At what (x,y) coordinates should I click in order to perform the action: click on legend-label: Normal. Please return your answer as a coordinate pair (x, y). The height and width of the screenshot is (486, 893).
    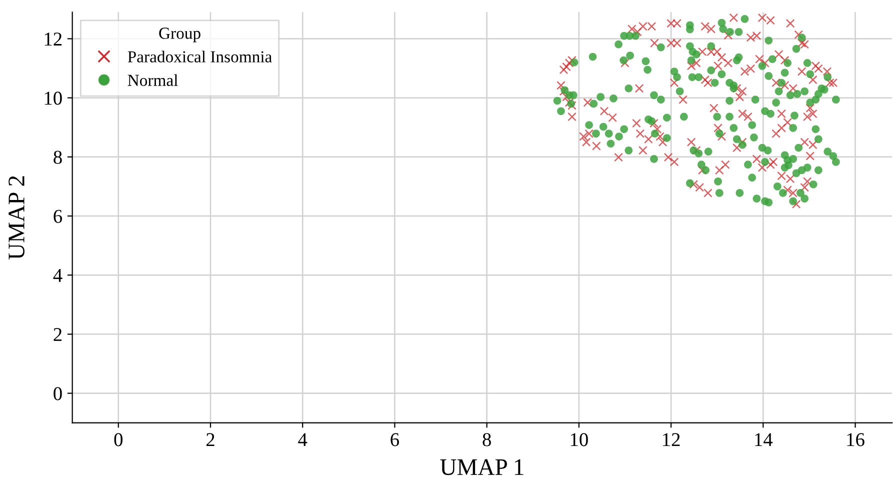
    Looking at the image, I should click on (153, 80).